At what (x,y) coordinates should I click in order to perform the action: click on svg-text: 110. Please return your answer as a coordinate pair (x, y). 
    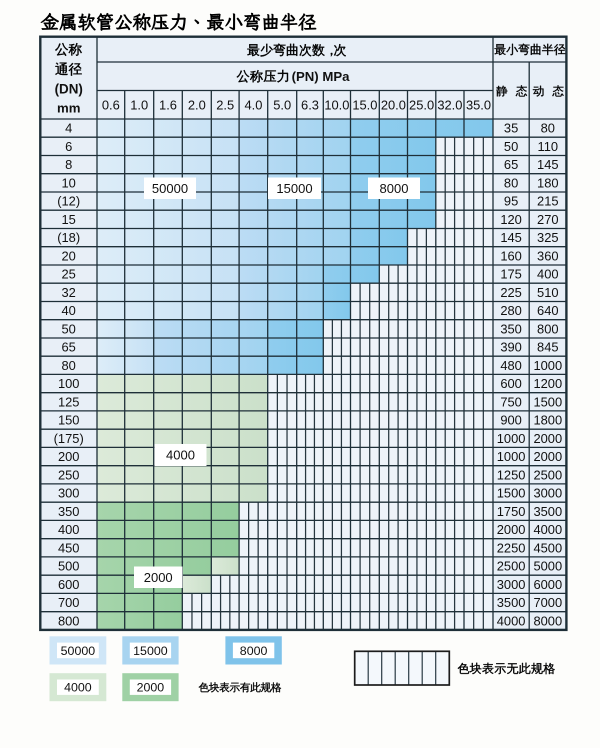
    Looking at the image, I should click on (548, 146).